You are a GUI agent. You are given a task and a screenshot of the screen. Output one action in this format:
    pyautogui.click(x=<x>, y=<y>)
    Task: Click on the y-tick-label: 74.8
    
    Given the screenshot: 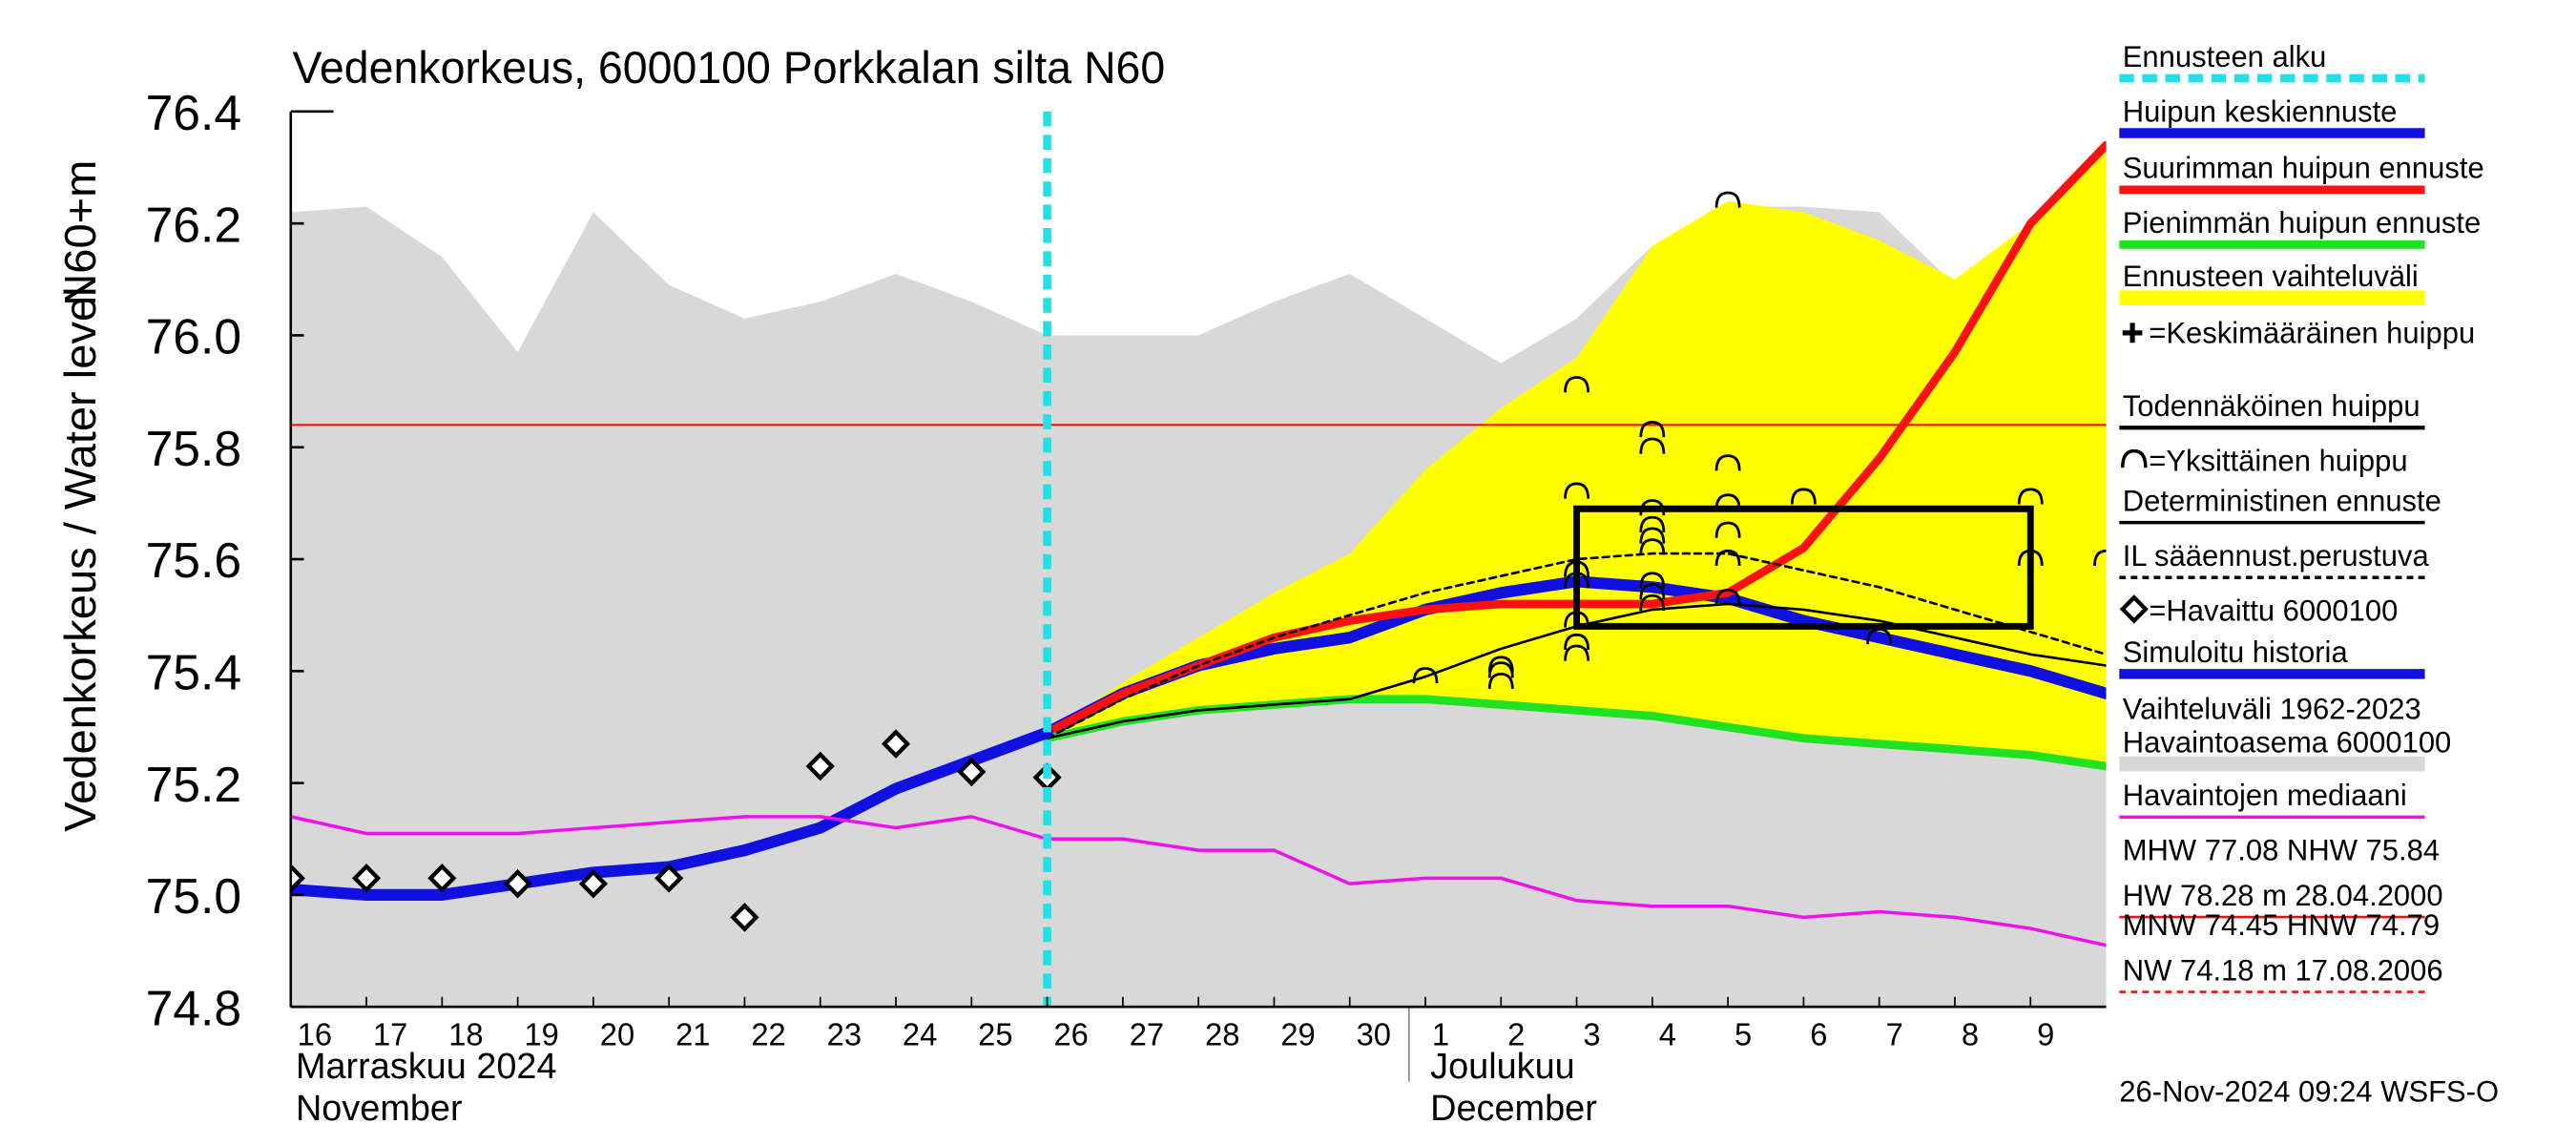 What is the action you would take?
    pyautogui.click(x=194, y=1009)
    